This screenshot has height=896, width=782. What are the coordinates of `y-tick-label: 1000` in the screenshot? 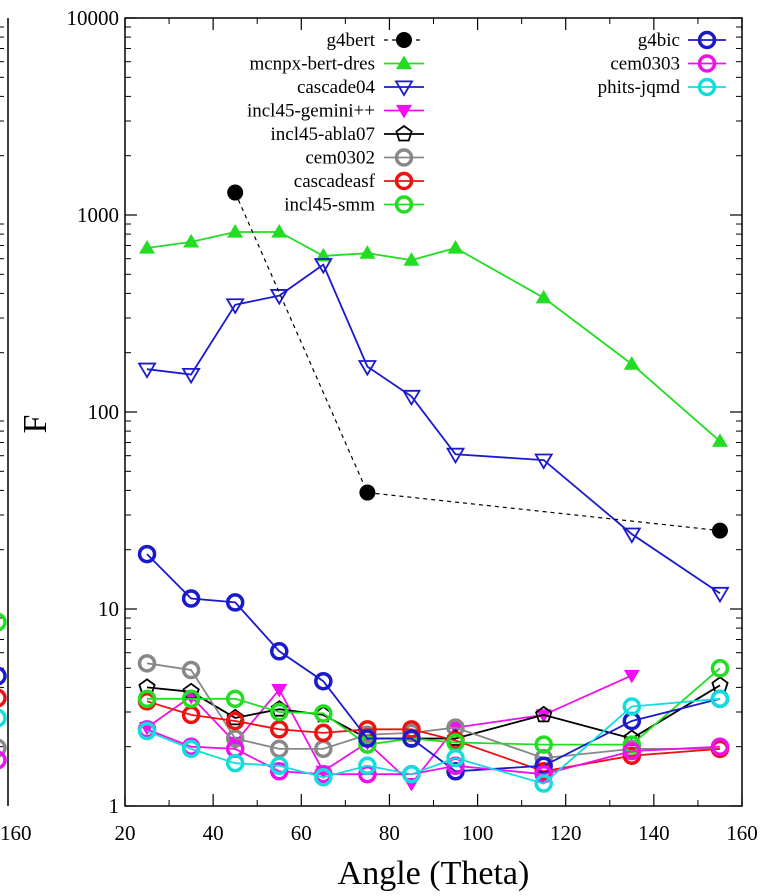 It's located at (98, 215).